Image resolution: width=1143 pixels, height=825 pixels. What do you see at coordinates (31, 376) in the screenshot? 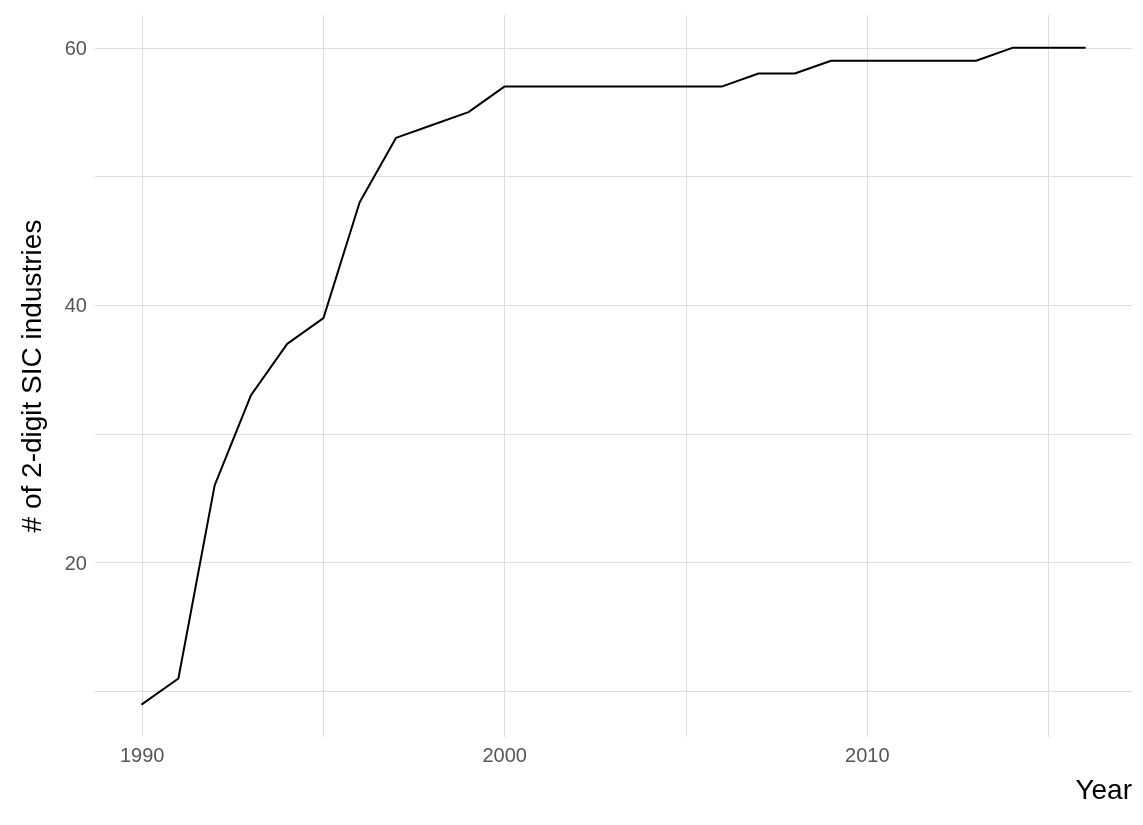
I see `y-axis-title: # of 2-digit SIC industries` at bounding box center [31, 376].